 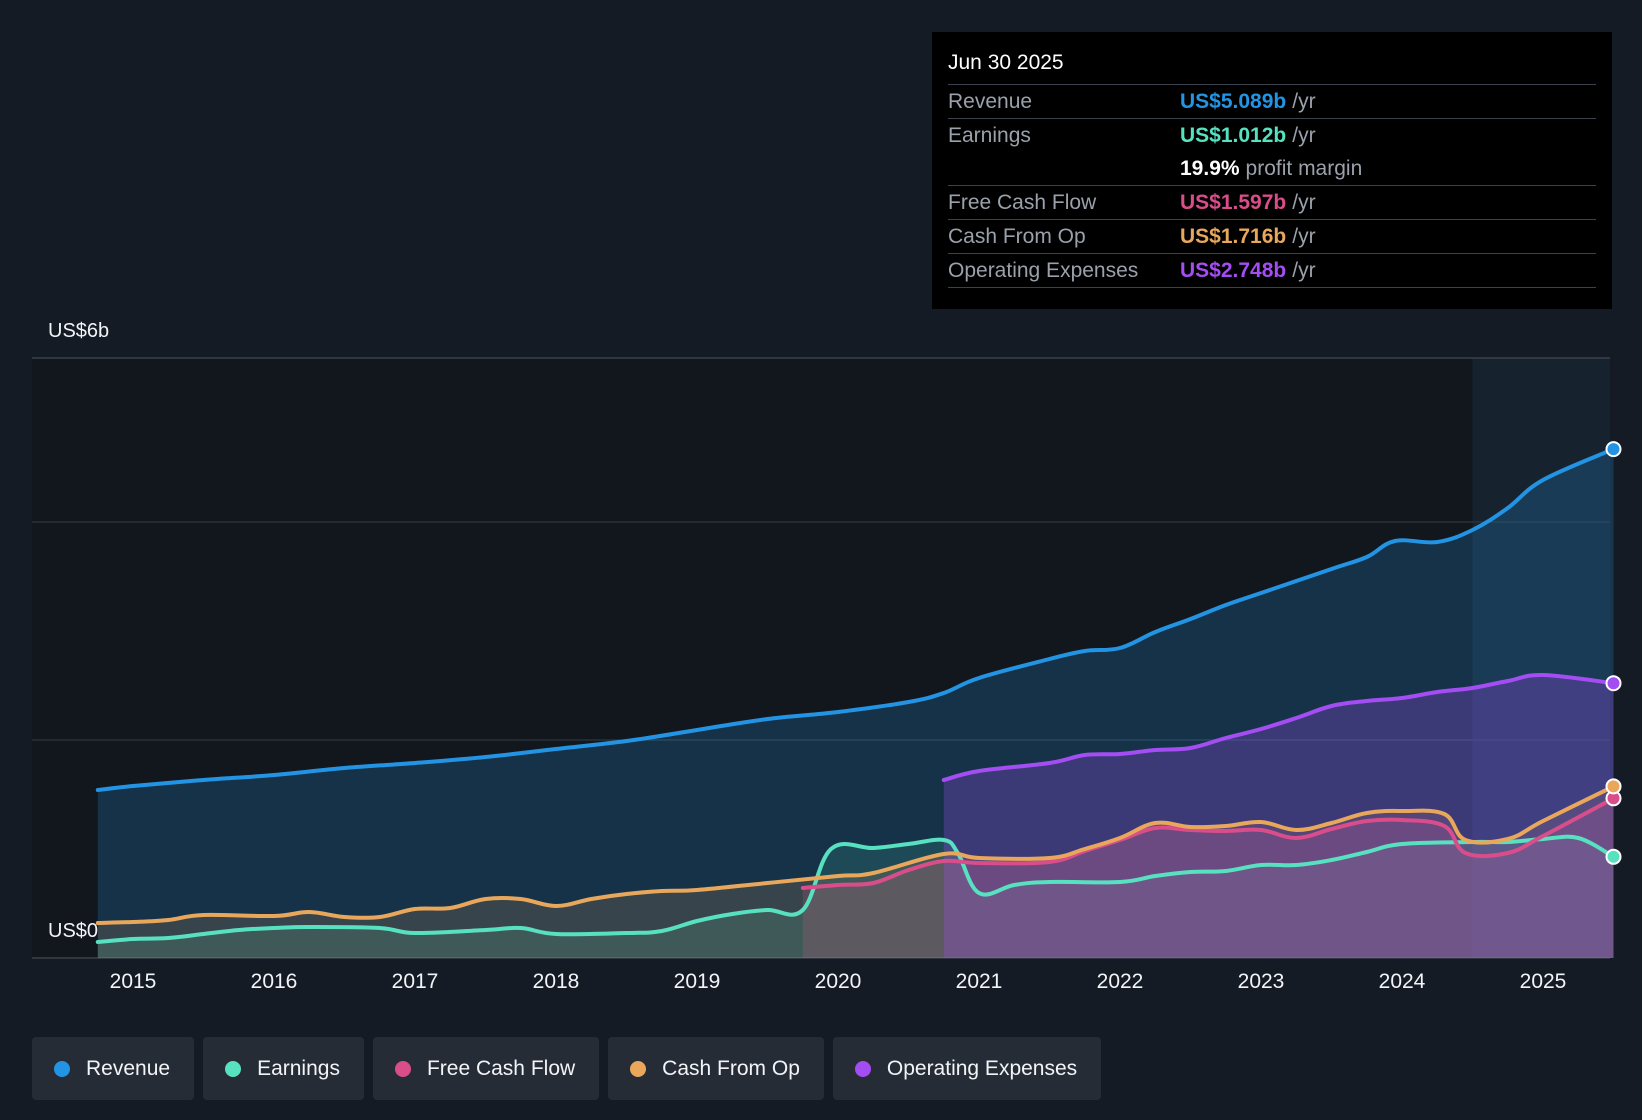 What do you see at coordinates (133, 981) in the screenshot?
I see `x-tick-label: 2015` at bounding box center [133, 981].